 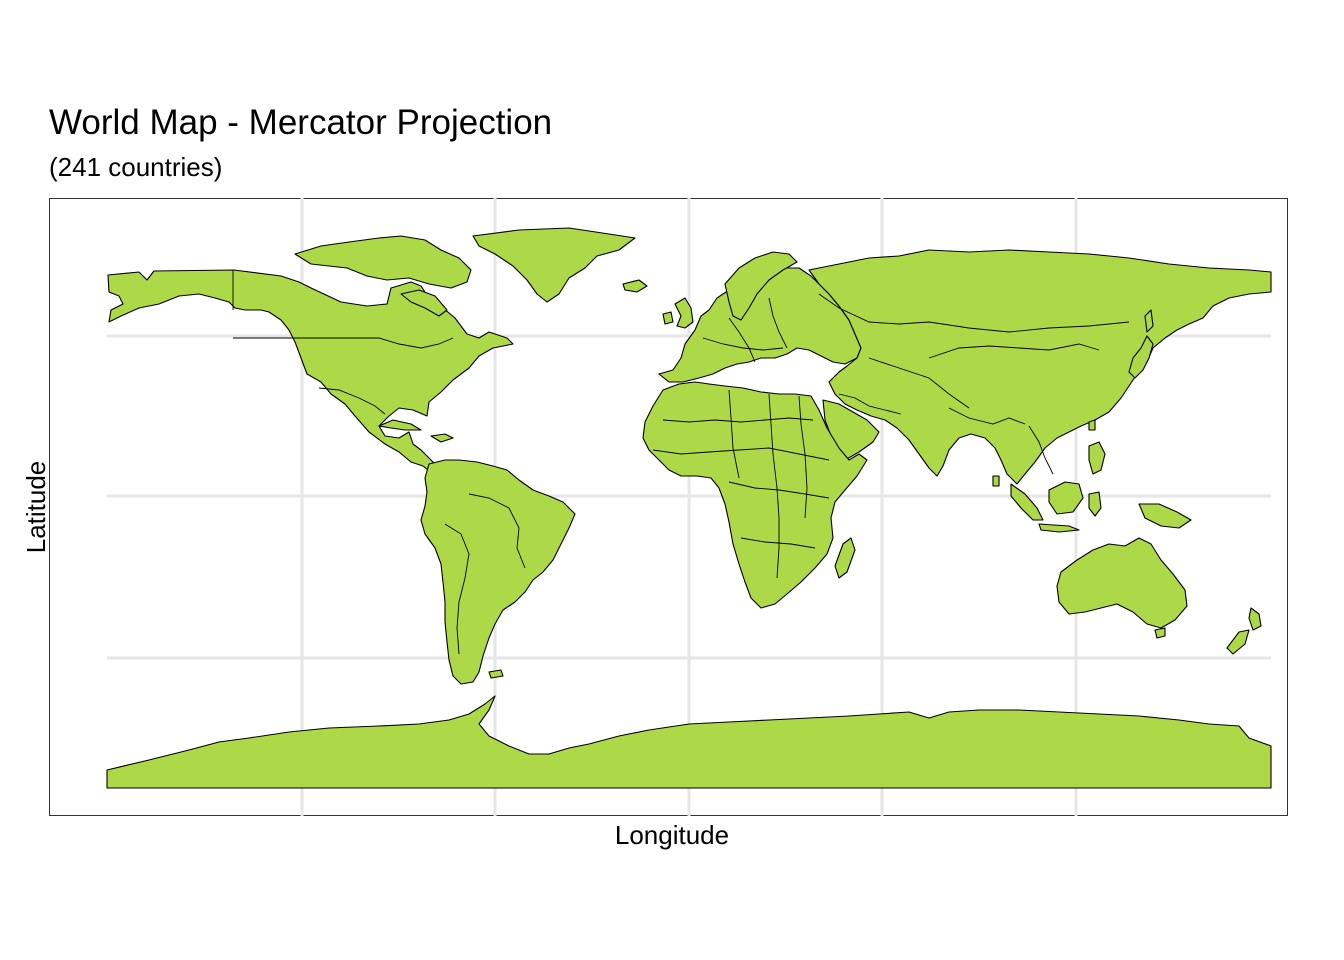 I want to click on map-title: World Map - Mercator Projection, so click(x=301, y=122).